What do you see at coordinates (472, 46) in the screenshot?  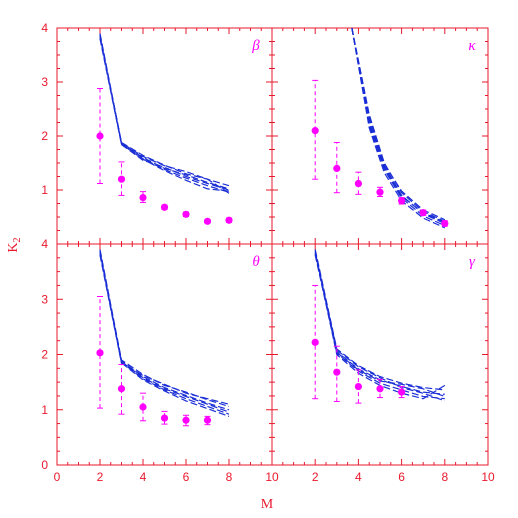 I see `panel-label-top-right: κ` at bounding box center [472, 46].